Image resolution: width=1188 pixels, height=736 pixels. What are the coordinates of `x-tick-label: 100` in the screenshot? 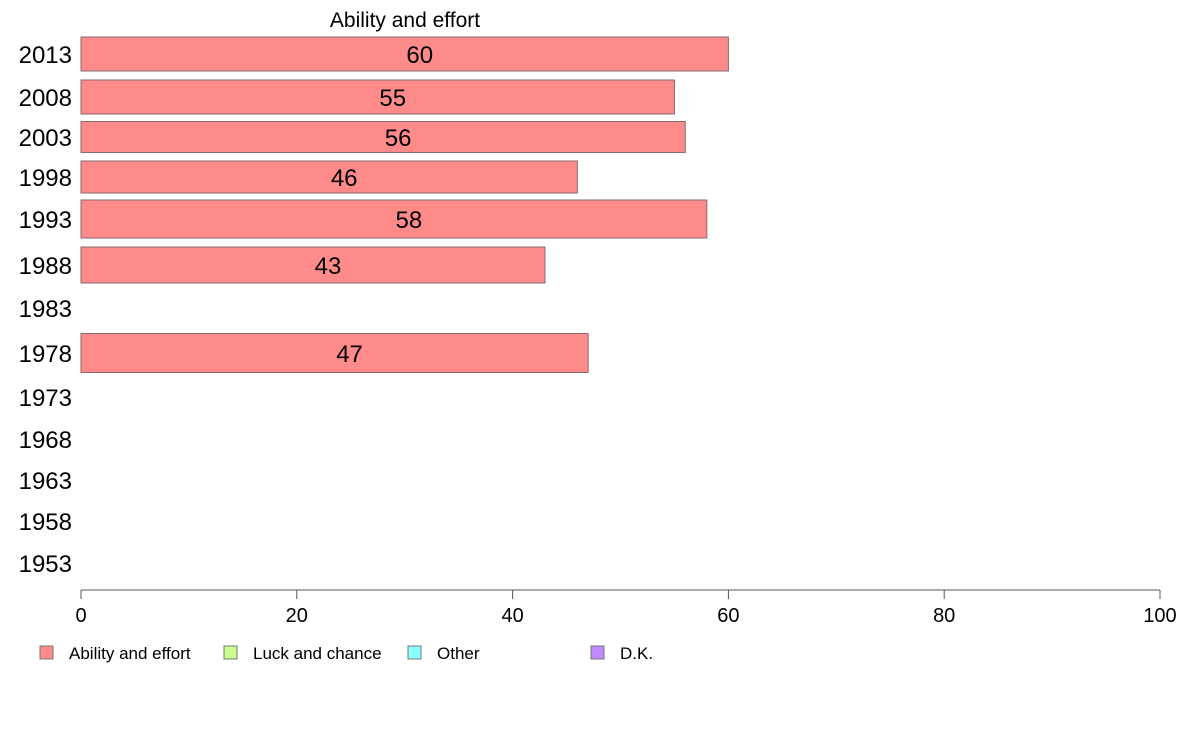 It's located at (1159, 616).